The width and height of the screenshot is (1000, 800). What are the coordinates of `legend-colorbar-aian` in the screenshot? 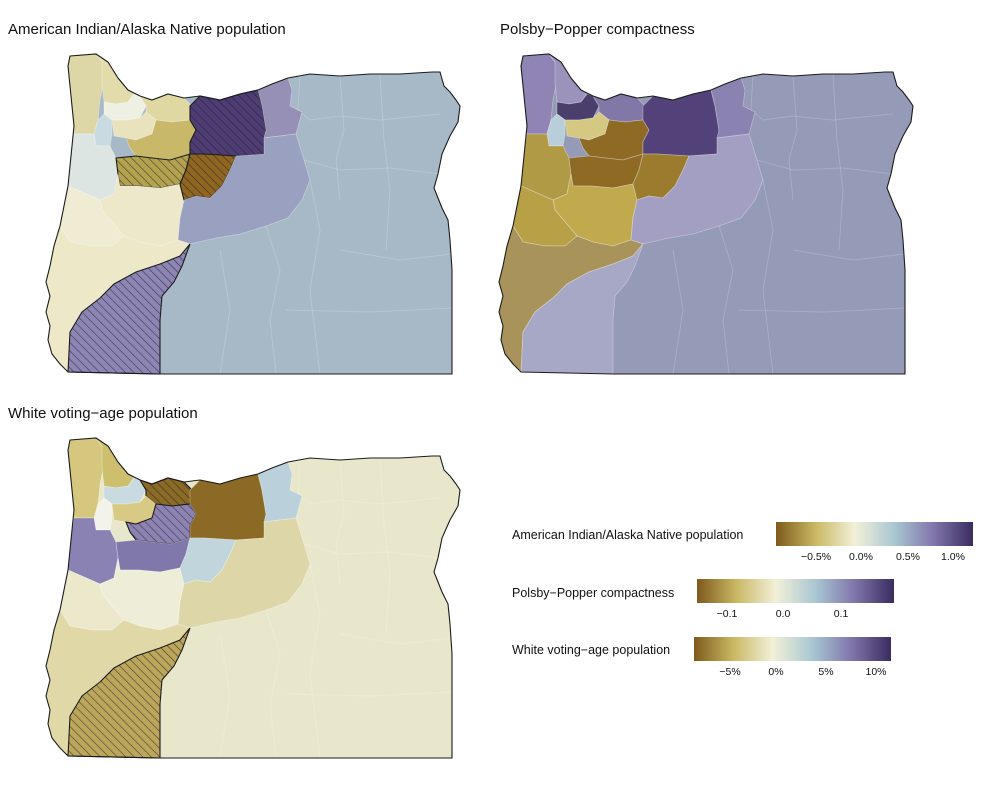 It's located at (874, 534).